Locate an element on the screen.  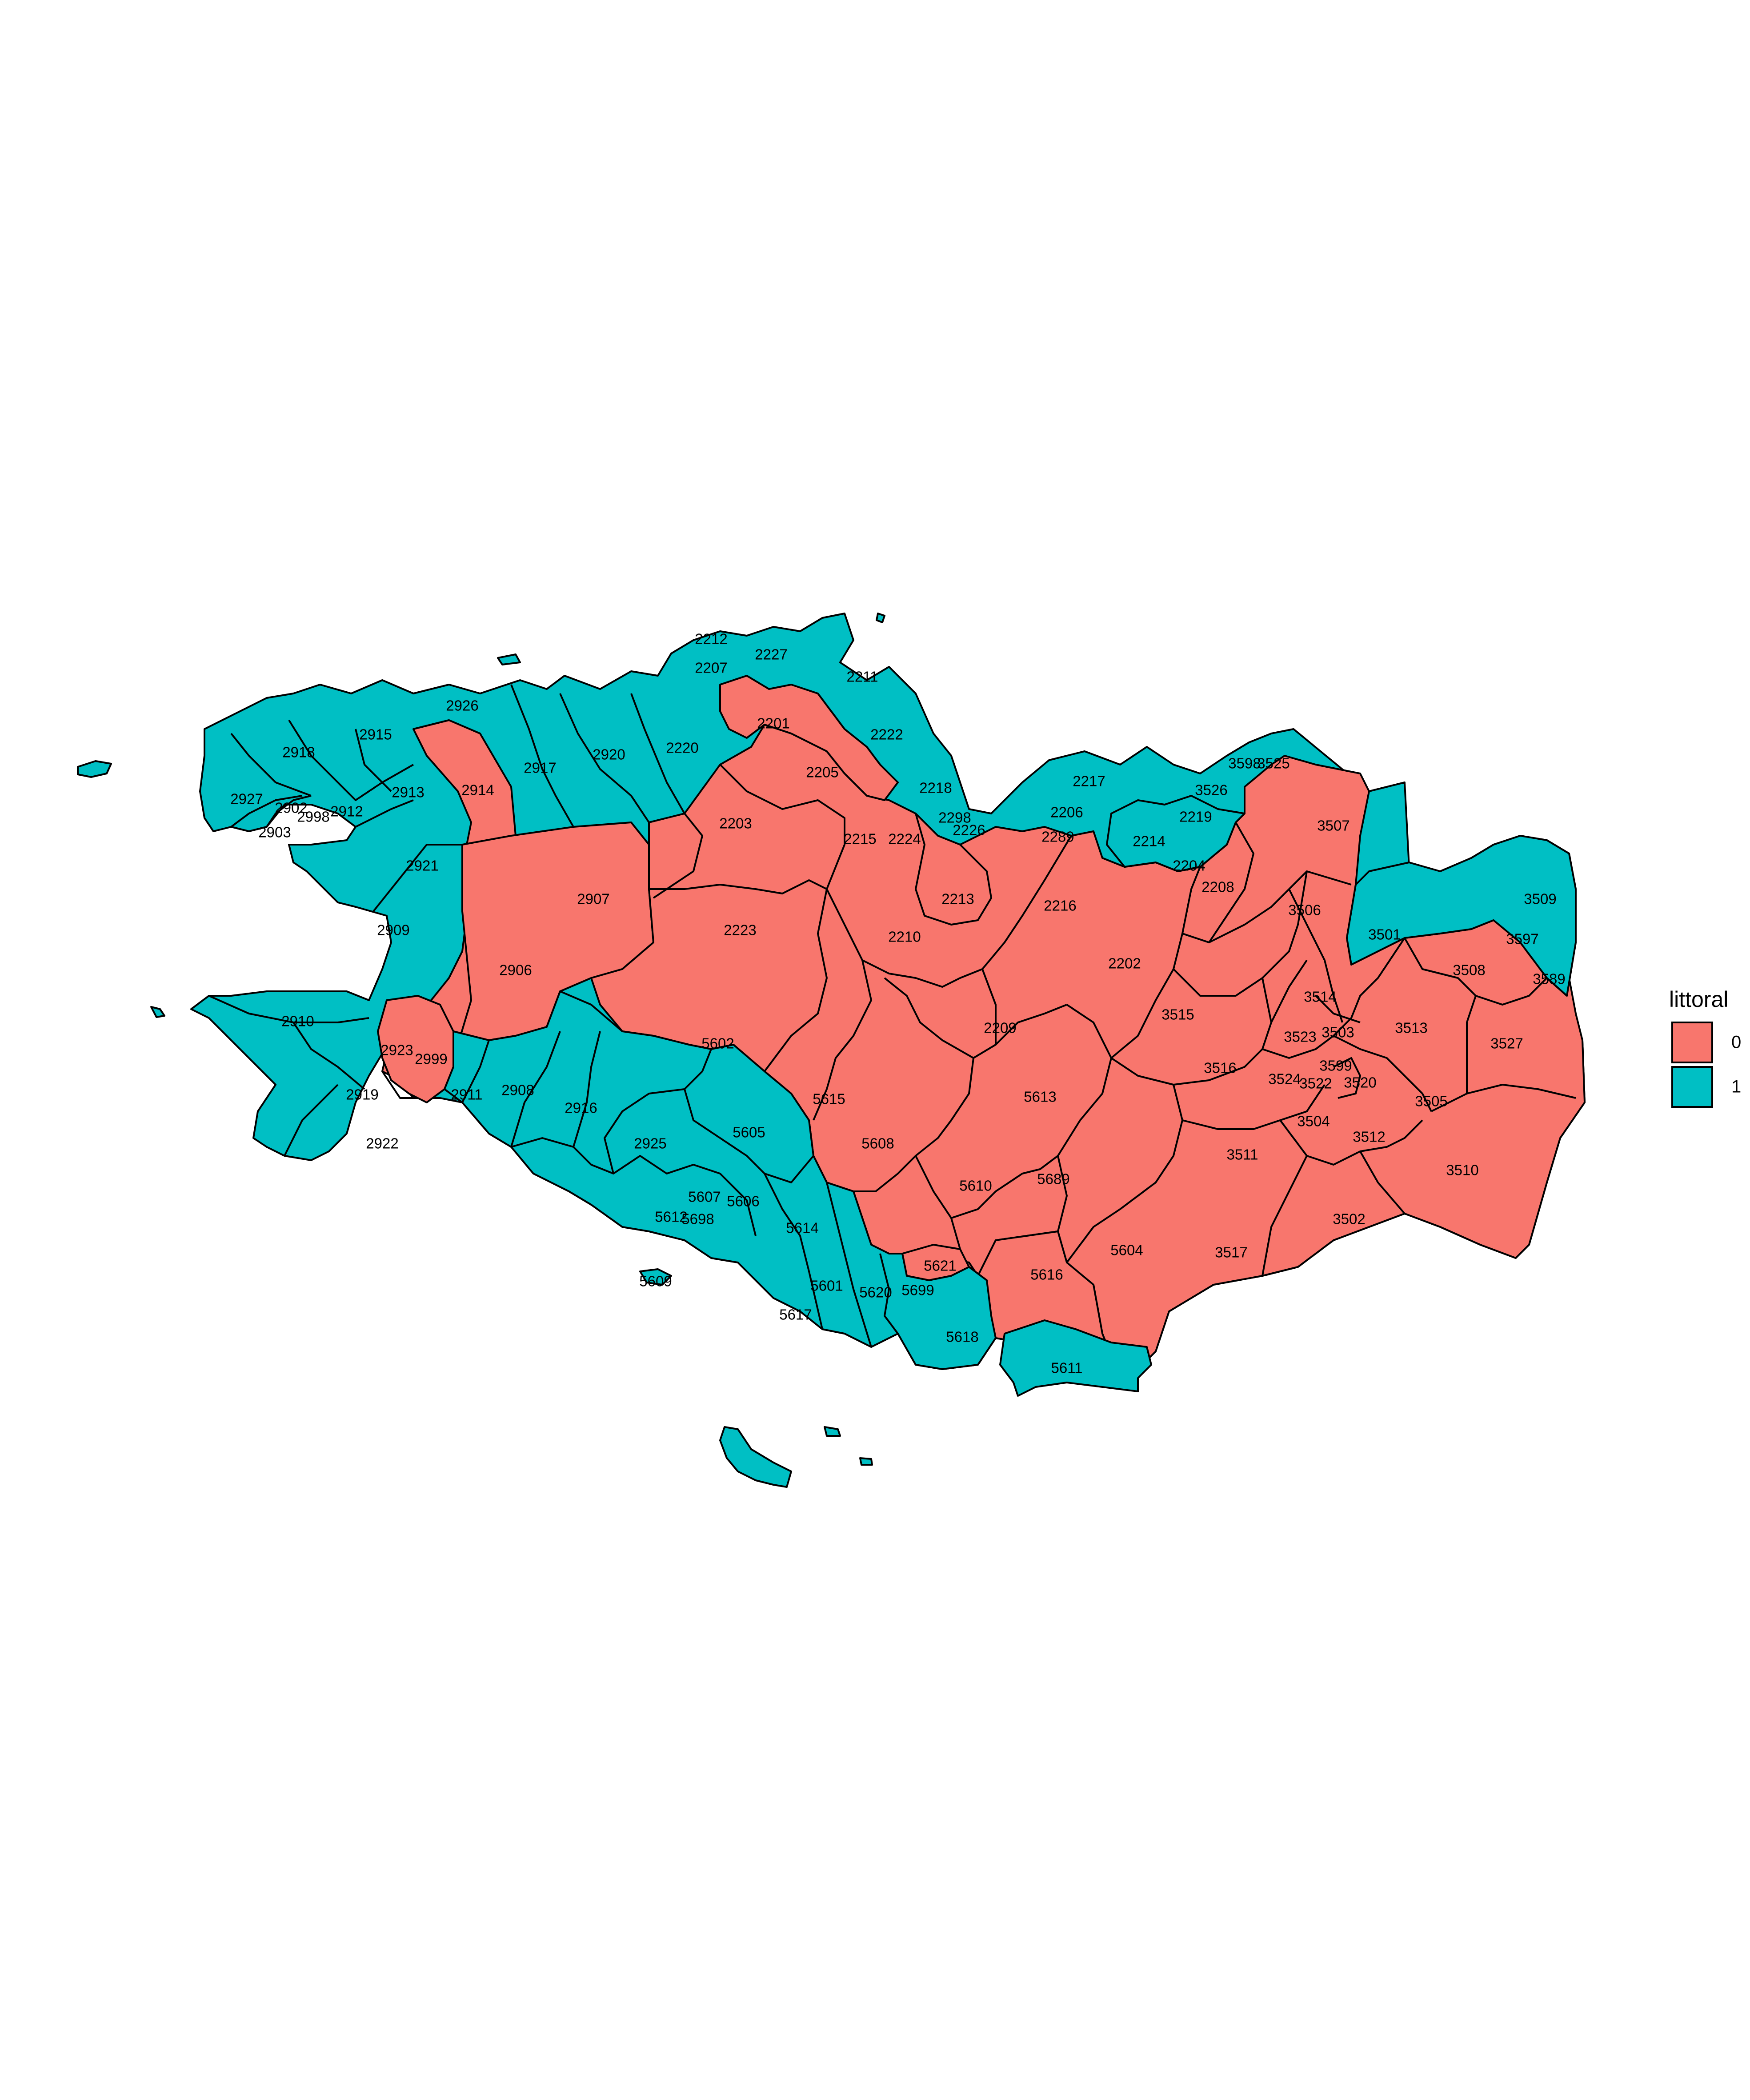
region-label-2926: 2926 is located at coordinates (462, 705).